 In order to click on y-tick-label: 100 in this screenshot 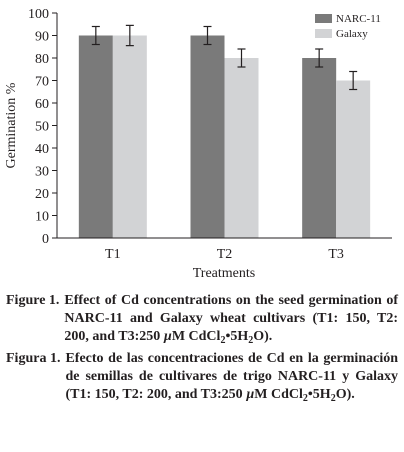, I will do `click(38, 14)`.